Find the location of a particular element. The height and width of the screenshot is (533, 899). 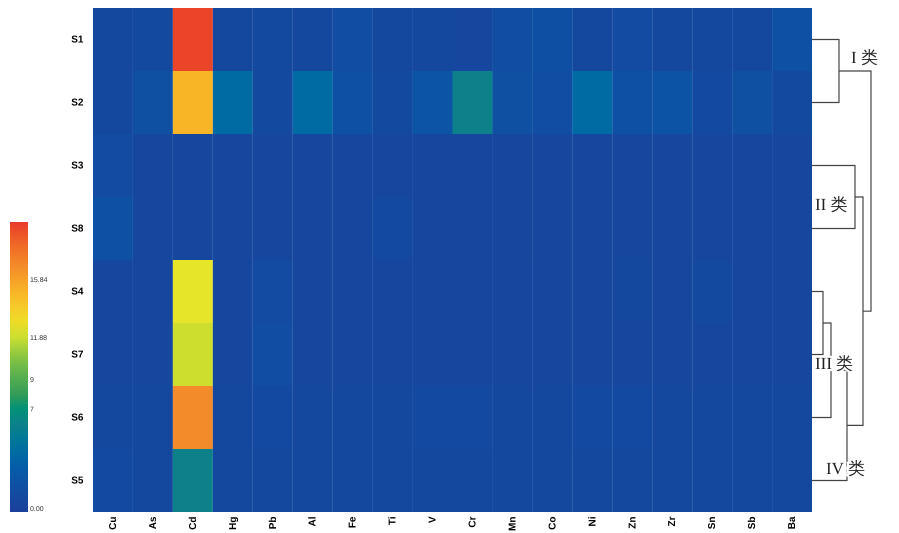

text: IV 类 is located at coordinates (845, 468).